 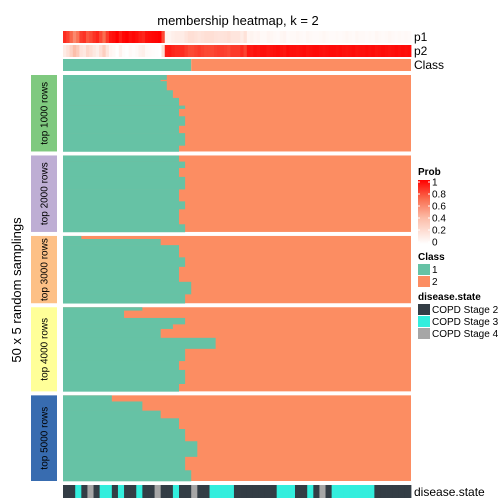 I want to click on class-legend-label: 2, so click(x=435, y=282).